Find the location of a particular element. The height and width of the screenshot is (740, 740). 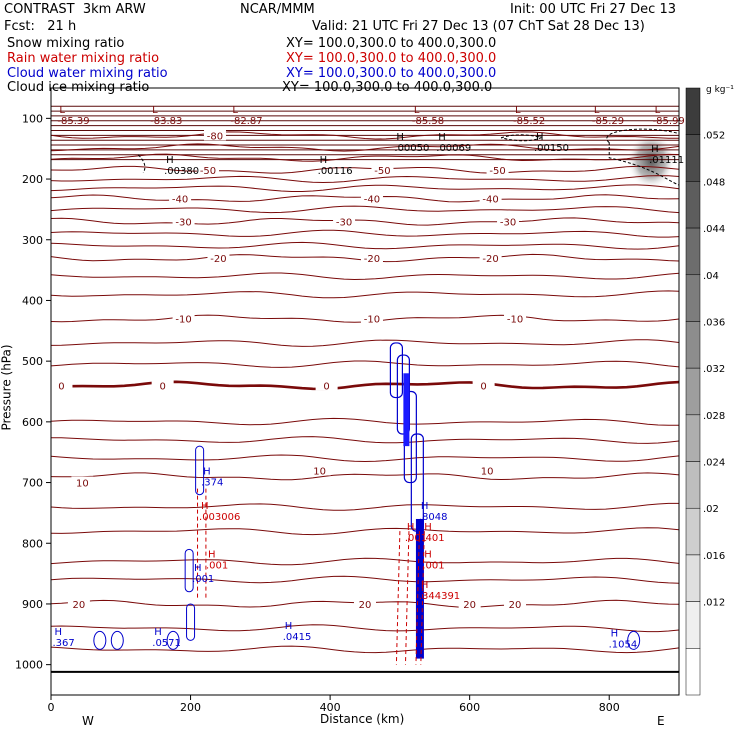

colorbar-tick-label: .02 is located at coordinates (711, 509).